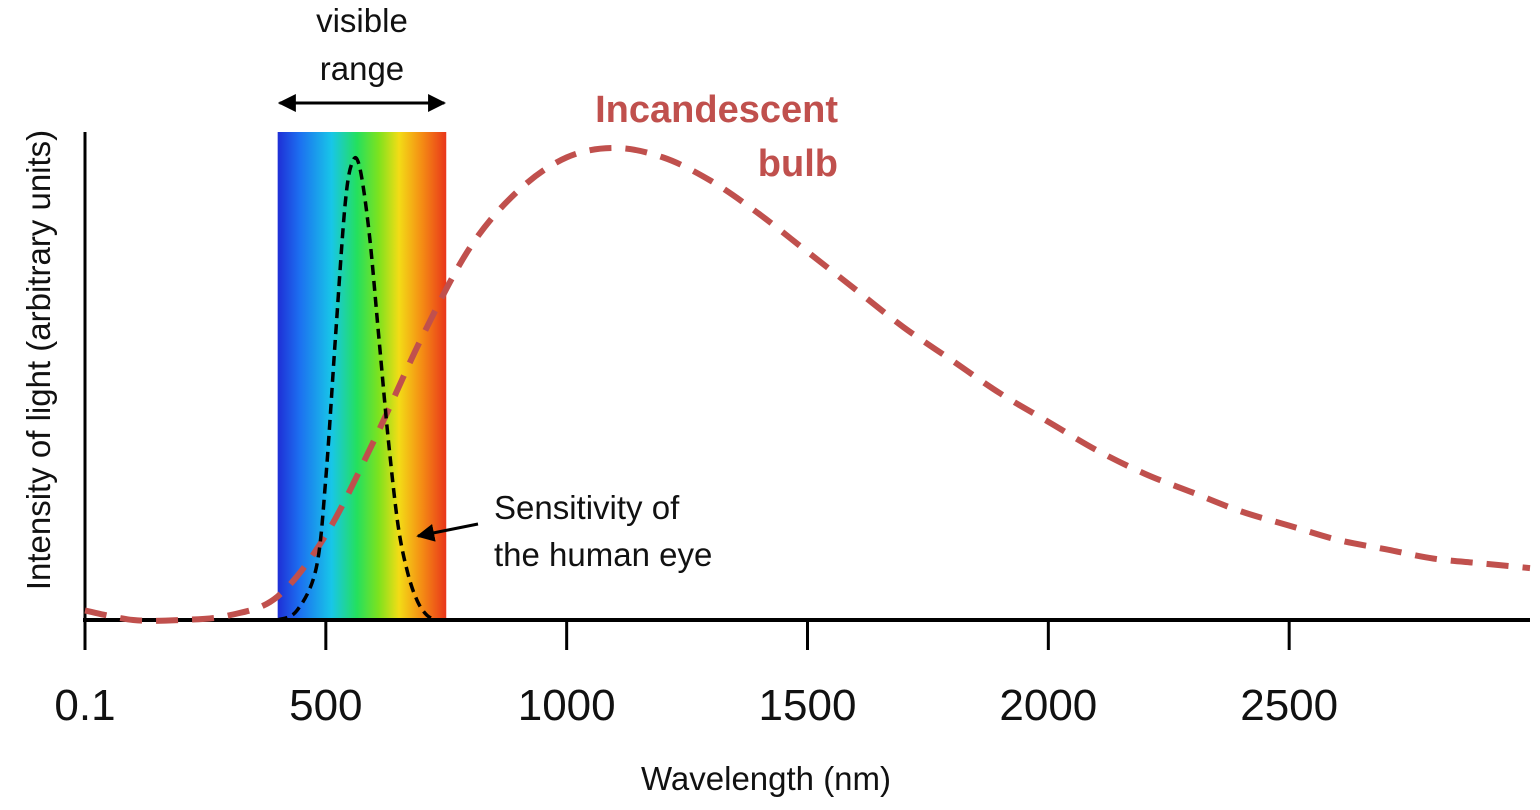 Image resolution: width=1540 pixels, height=810 pixels. I want to click on x-tick-label: 1000, so click(567, 705).